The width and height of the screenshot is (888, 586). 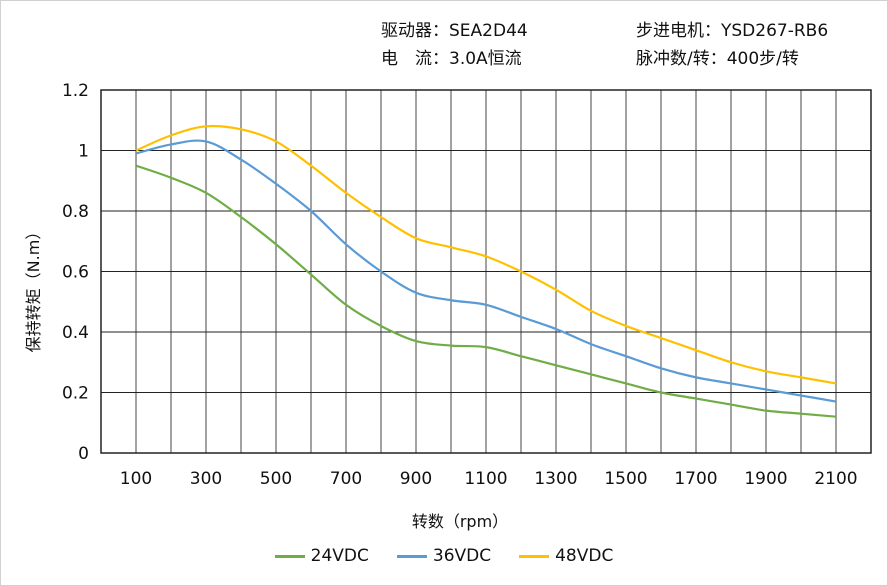 I want to click on y-tick-label: 0.8, so click(x=75, y=212).